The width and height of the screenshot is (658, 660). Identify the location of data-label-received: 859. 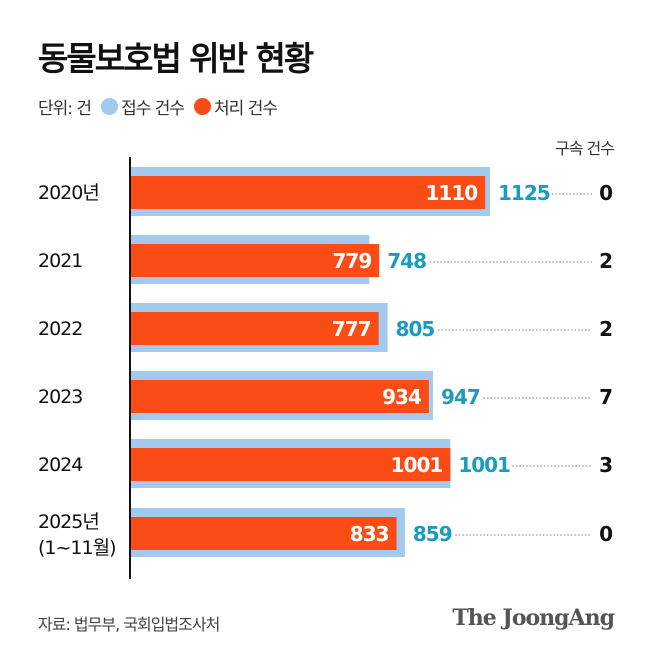
(432, 534).